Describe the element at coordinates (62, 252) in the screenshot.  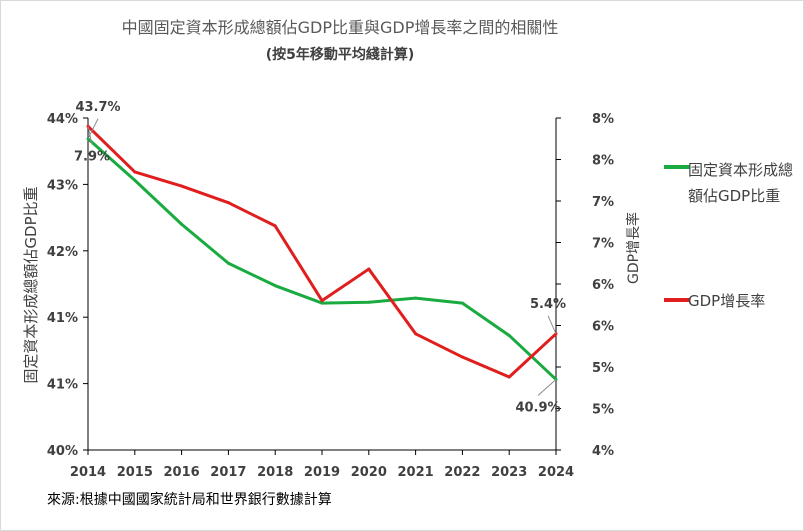
I see `left-tick-label: 42%` at that location.